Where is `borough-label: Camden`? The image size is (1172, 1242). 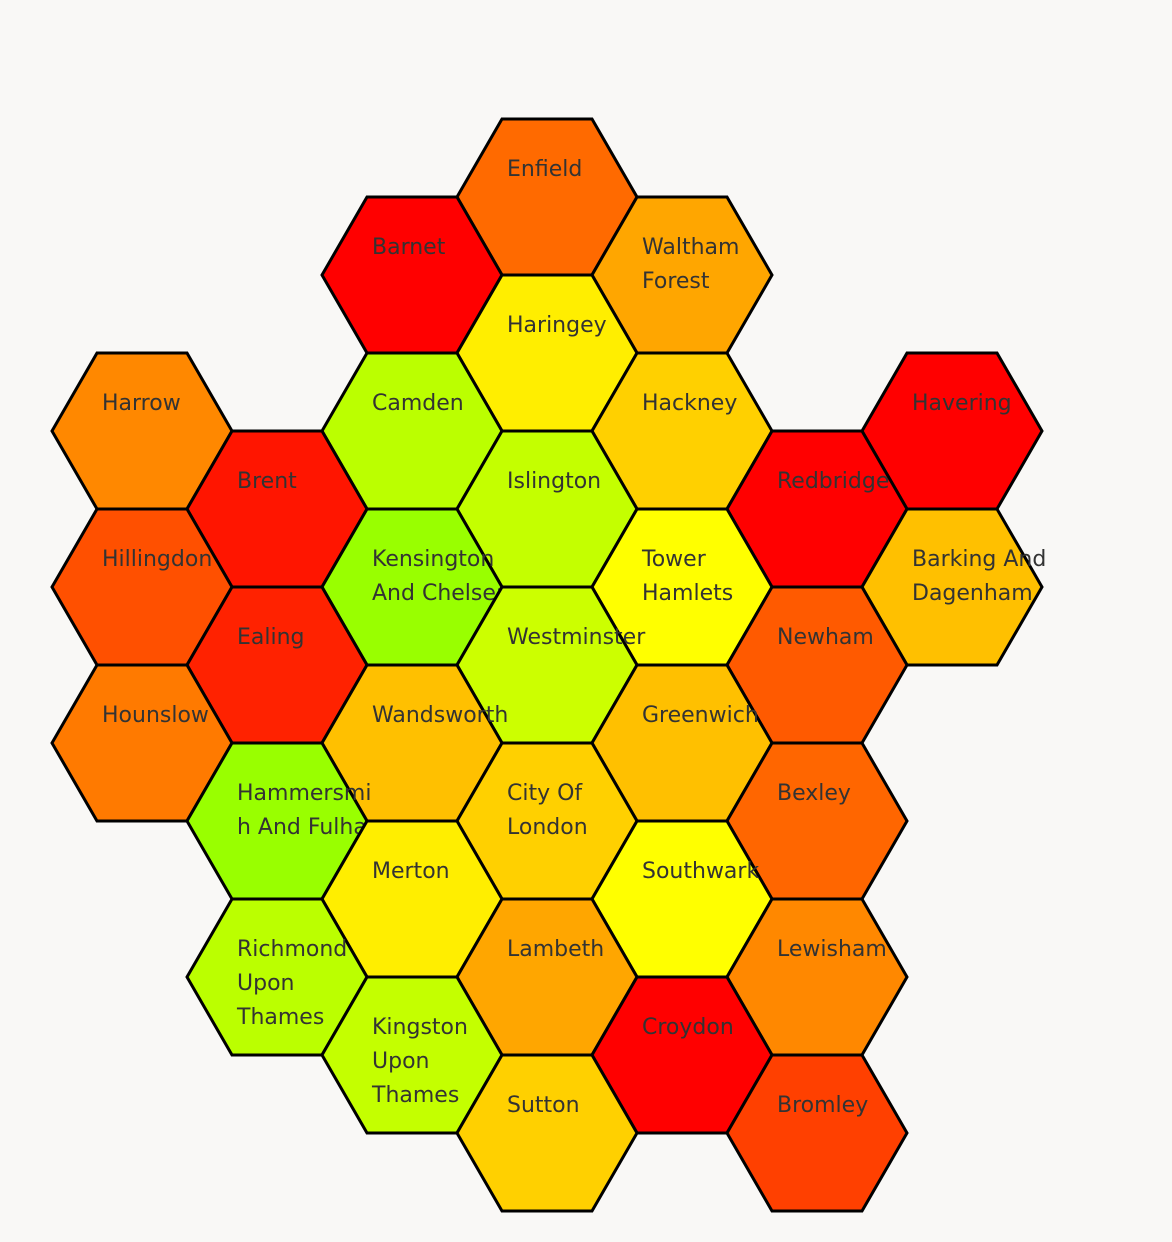 borough-label: Camden is located at coordinates (418, 403).